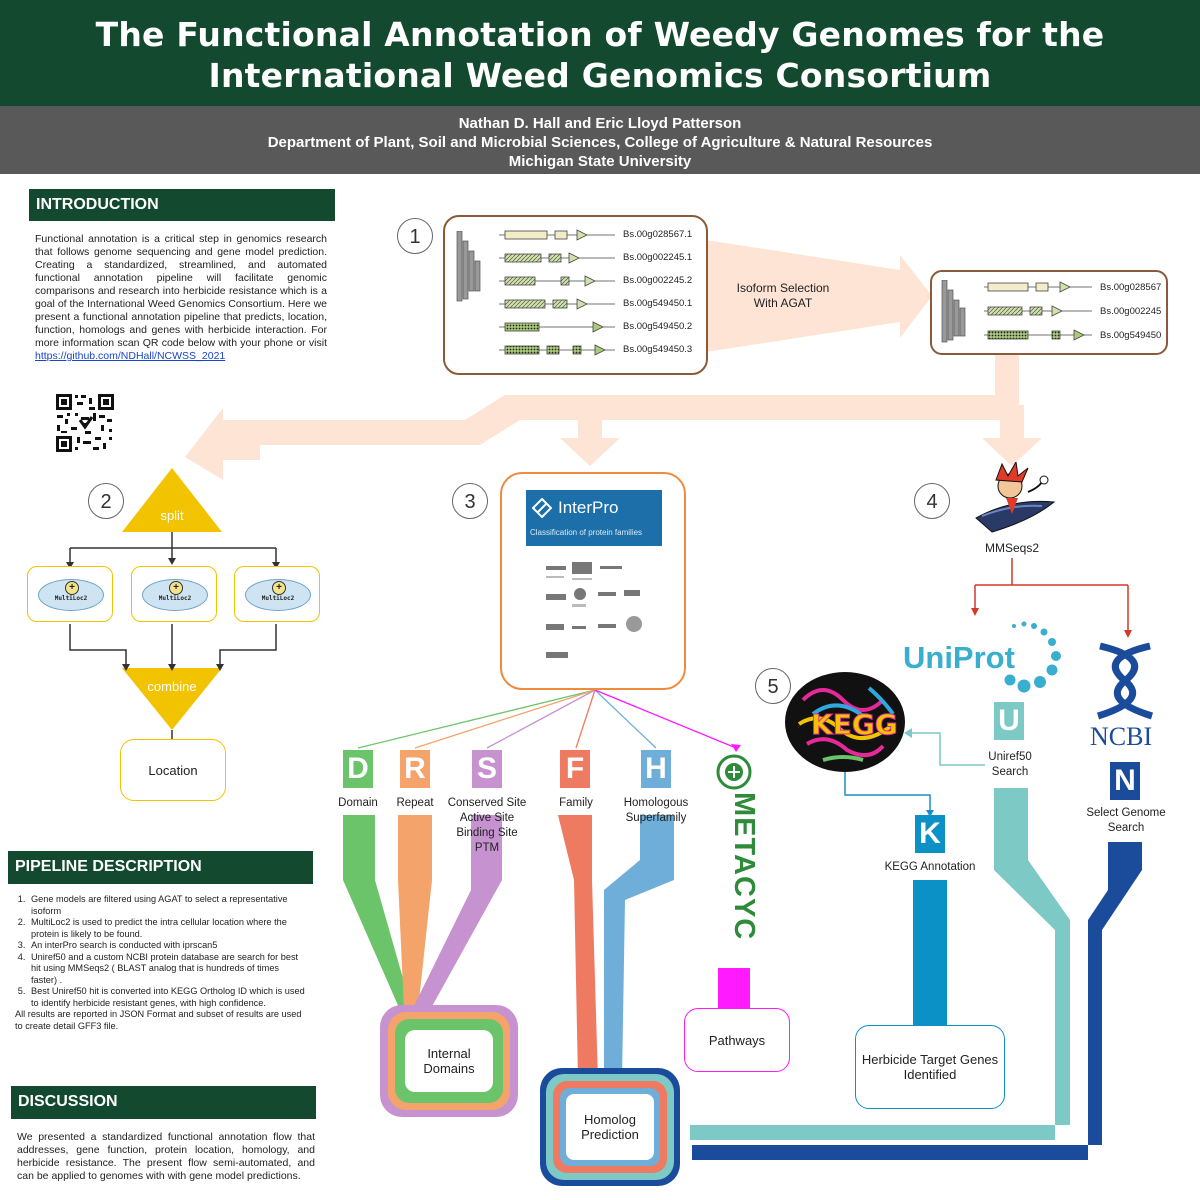 The image size is (1200, 1200). I want to click on repeat-label: Repeat, so click(415, 803).